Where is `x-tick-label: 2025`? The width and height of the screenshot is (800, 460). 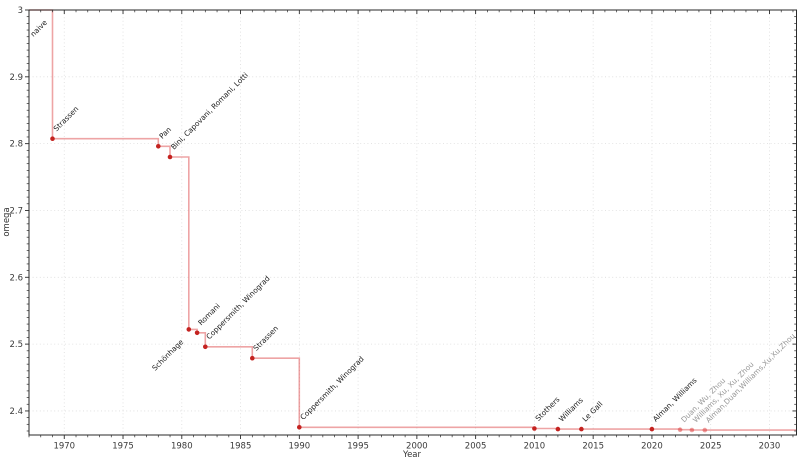
x-tick-label: 2025 is located at coordinates (711, 447).